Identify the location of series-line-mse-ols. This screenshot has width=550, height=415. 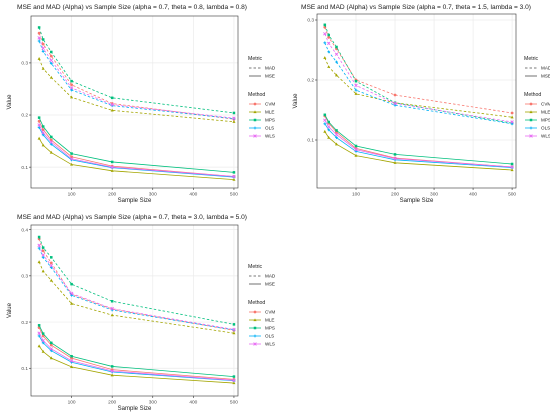
(418, 145).